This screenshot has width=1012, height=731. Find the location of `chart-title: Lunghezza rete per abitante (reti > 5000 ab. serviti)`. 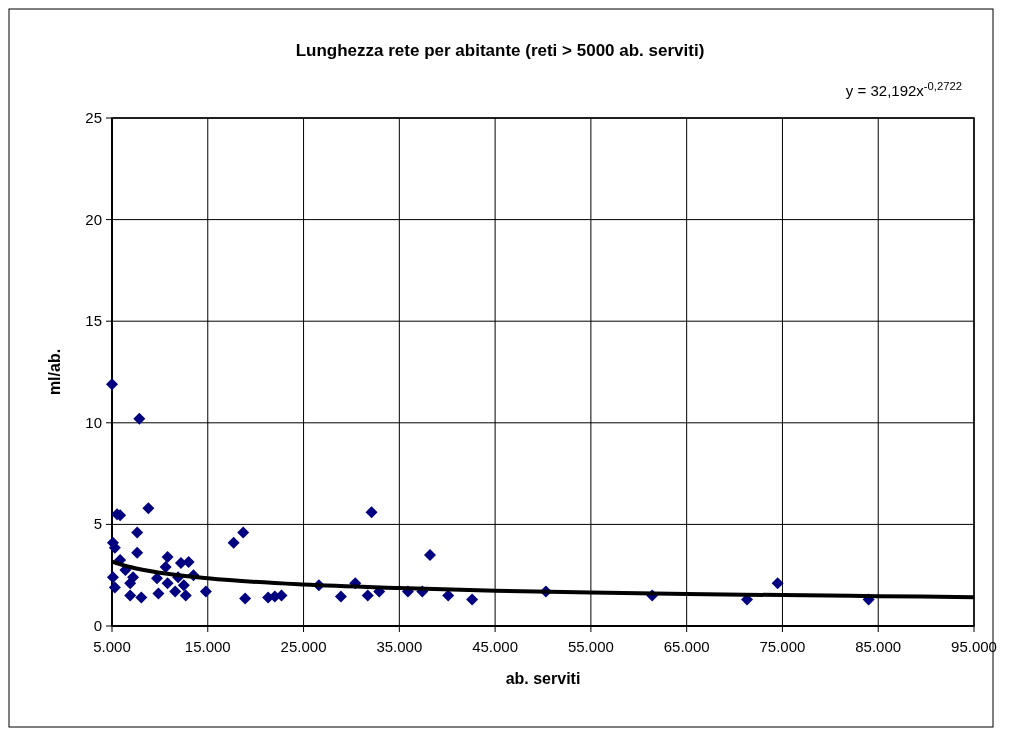

chart-title: Lunghezza rete per abitante (reti > 5000 ab. serviti) is located at coordinates (500, 50).